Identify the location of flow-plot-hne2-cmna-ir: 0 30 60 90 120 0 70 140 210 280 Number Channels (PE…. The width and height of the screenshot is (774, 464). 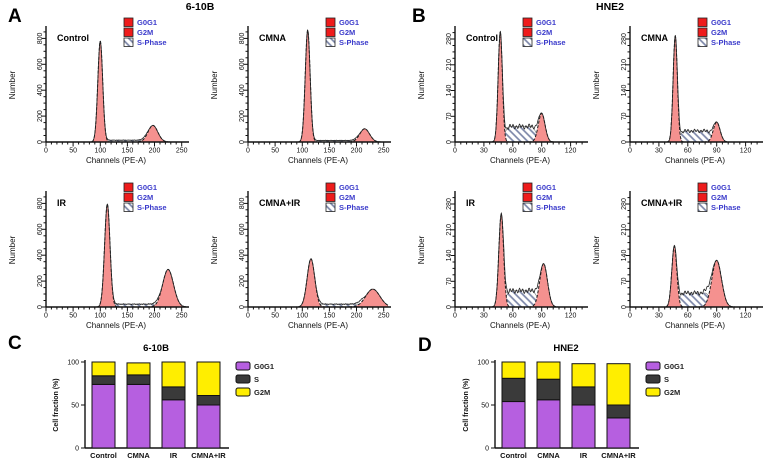
(682, 259).